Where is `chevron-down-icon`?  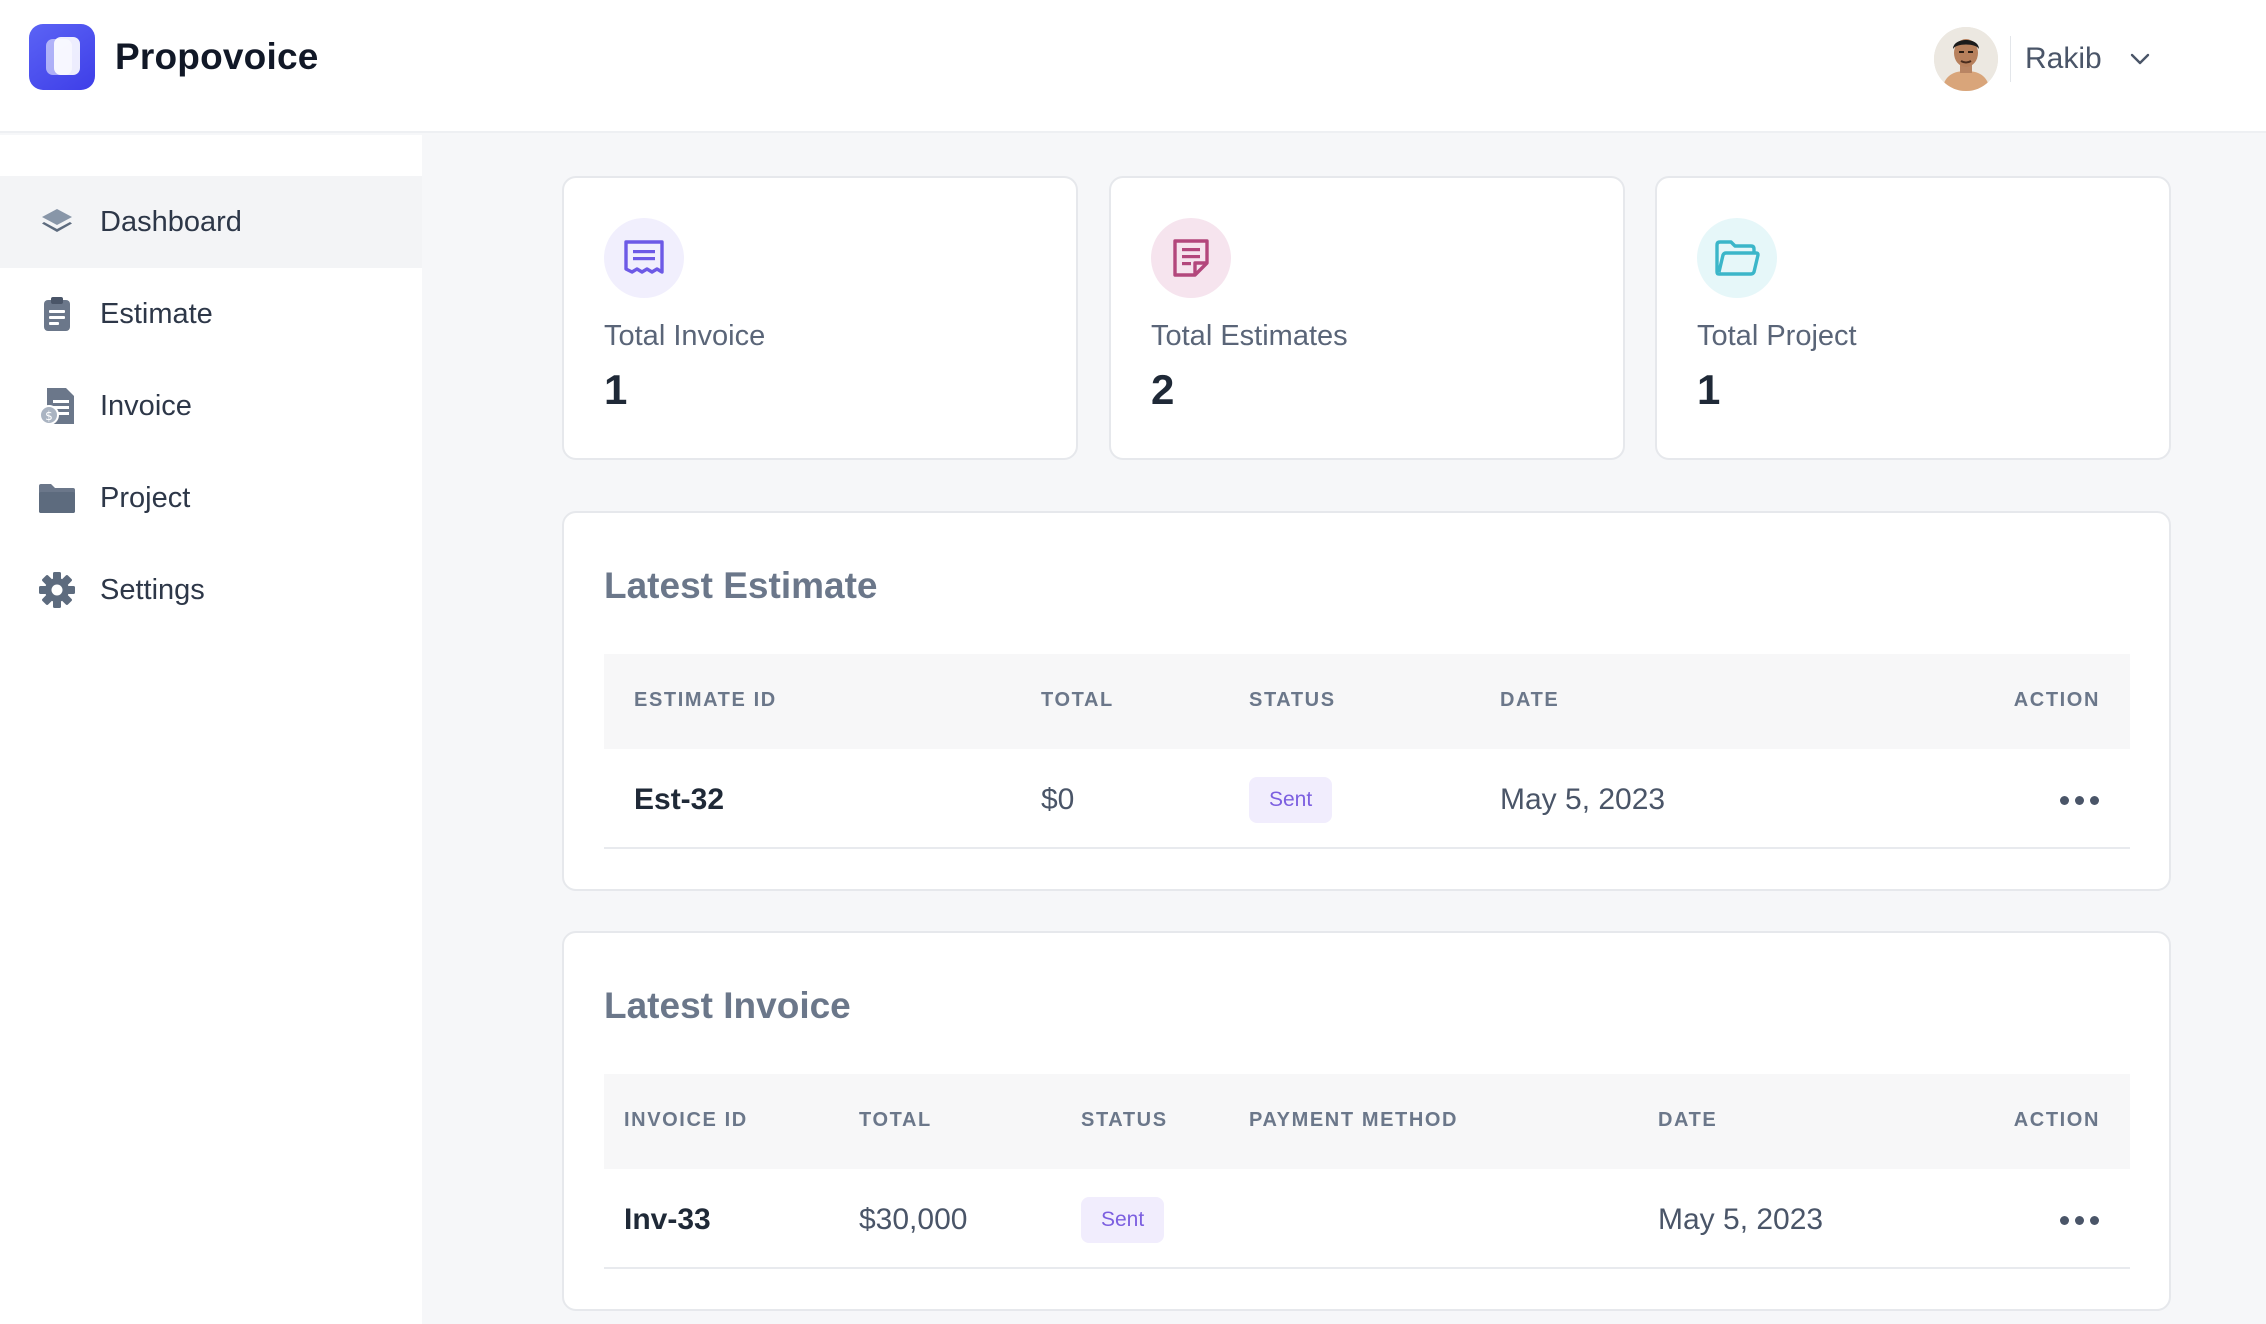
chevron-down-icon is located at coordinates (2140, 59).